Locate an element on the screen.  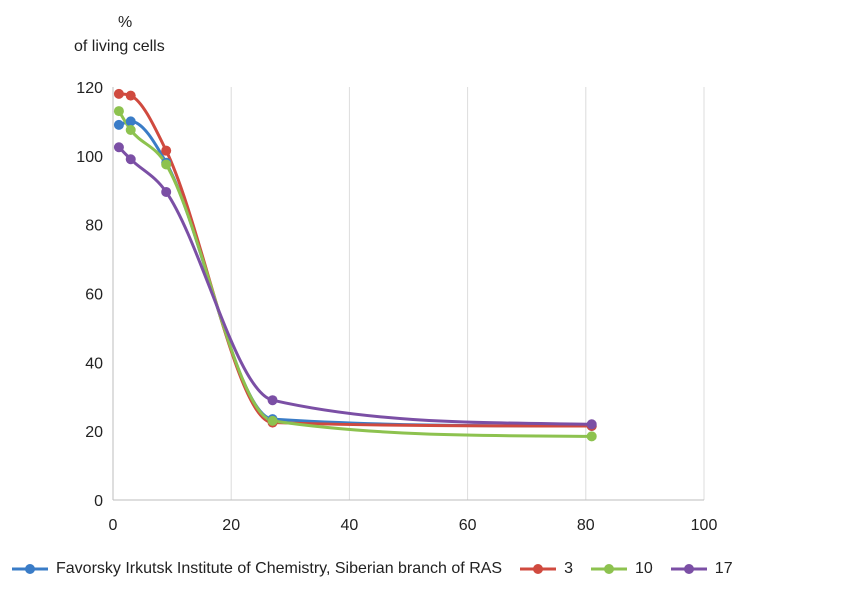
x-tick-label-0: 0 is located at coordinates (113, 525).